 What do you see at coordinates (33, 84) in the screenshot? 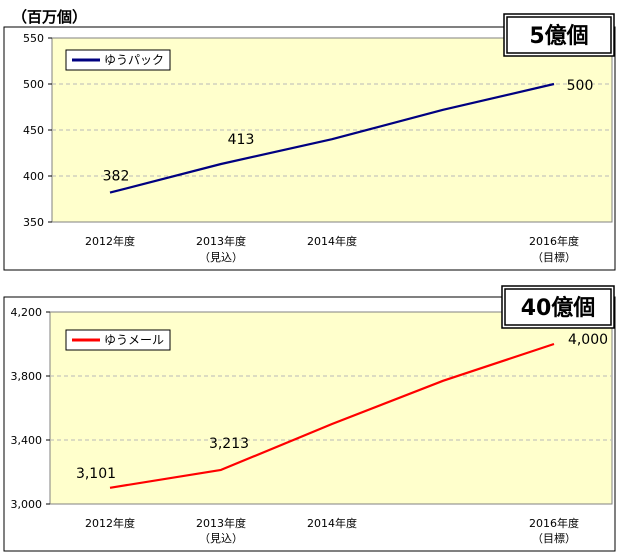
I see `y-tick-label: 500` at bounding box center [33, 84].